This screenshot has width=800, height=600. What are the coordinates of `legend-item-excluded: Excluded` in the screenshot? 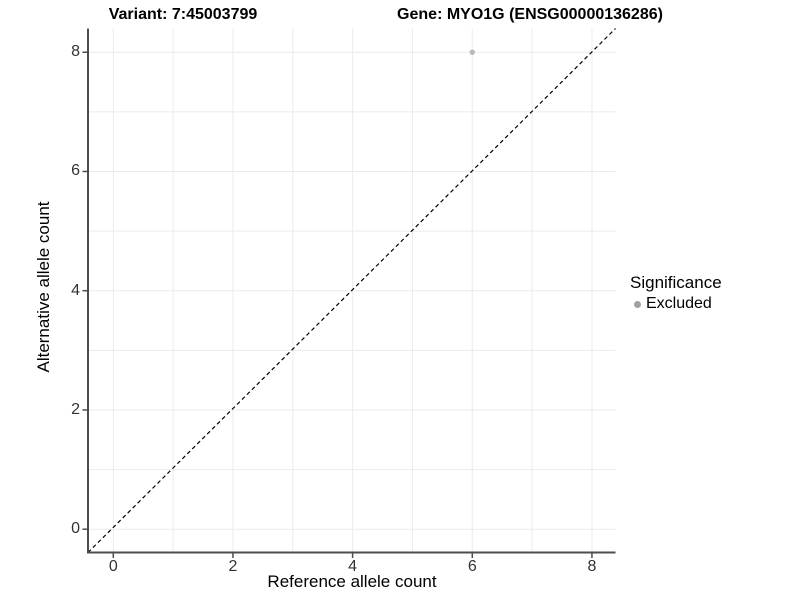 It's located at (676, 304).